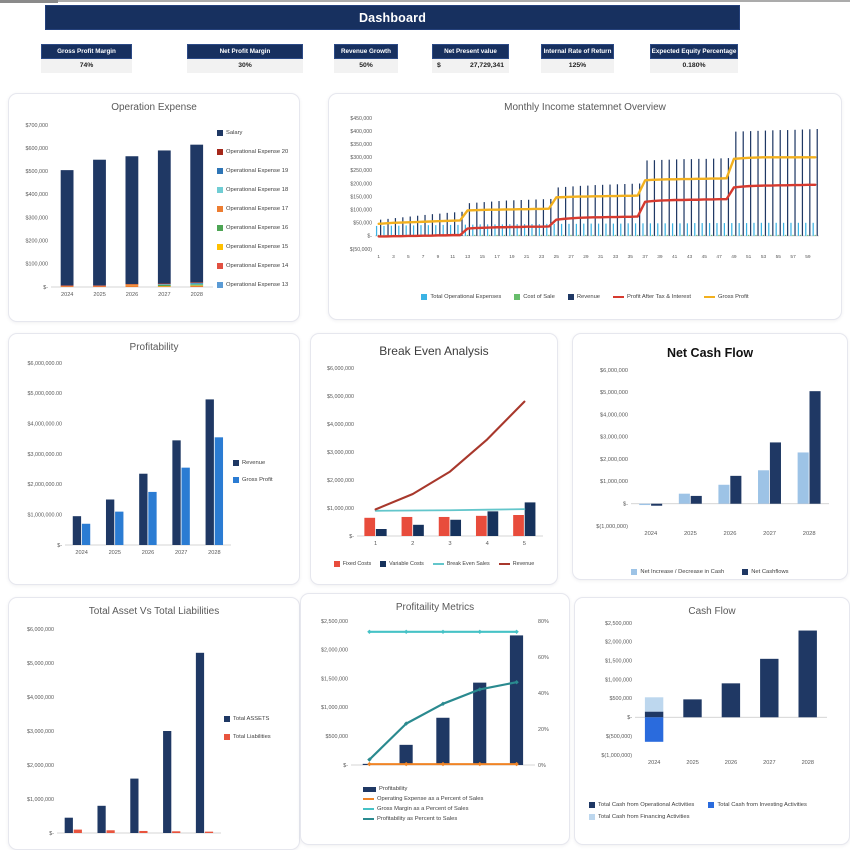 The height and width of the screenshot is (850, 850). Describe the element at coordinates (660, 257) in the screenshot. I see `svg-text: 39` at that location.